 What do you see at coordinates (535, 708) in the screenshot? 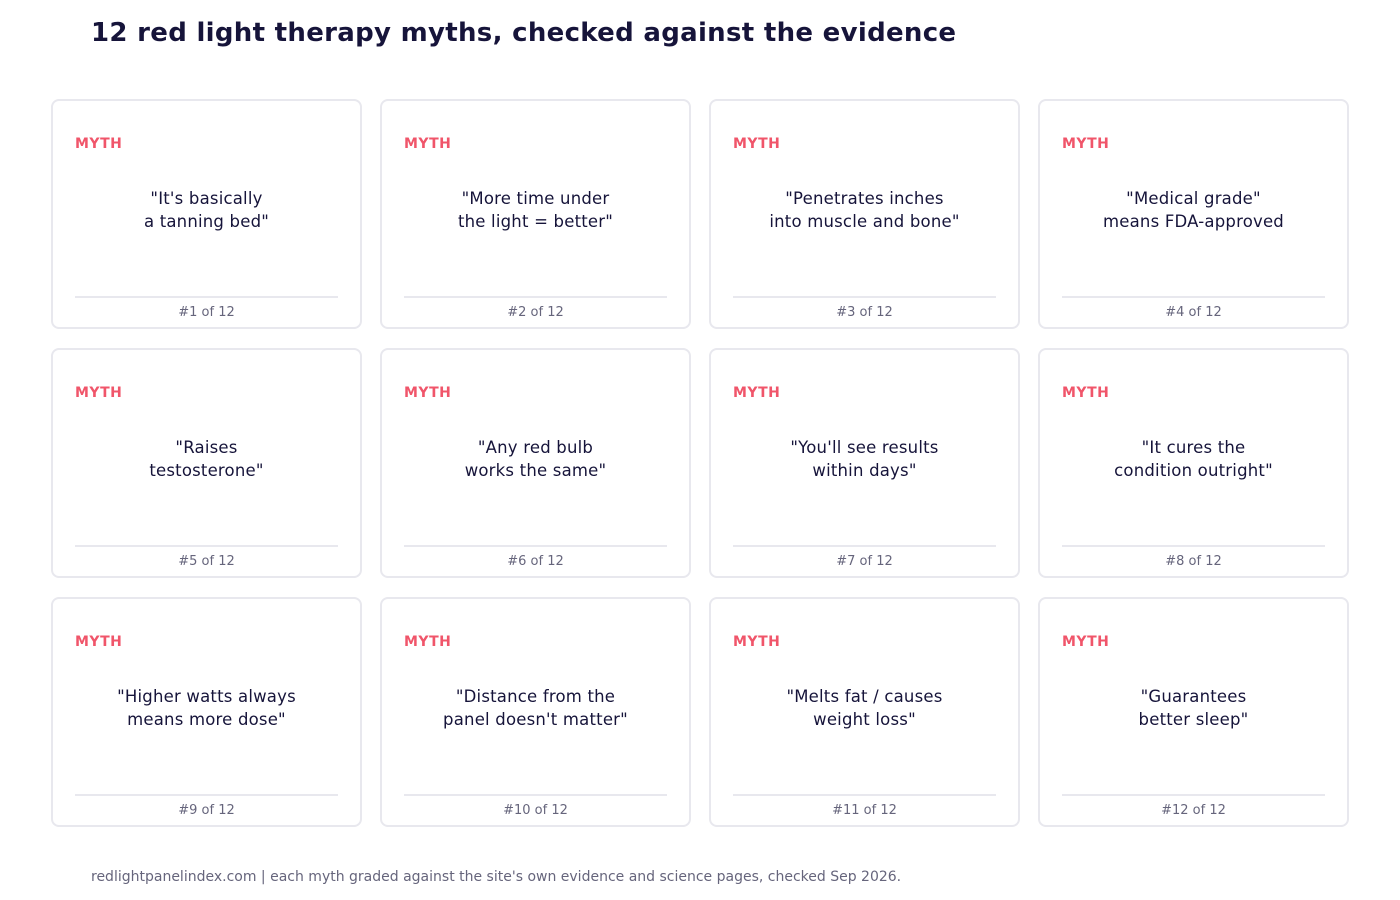
I see `myth-statement: "Distance from the panel doesn't matter"` at bounding box center [535, 708].